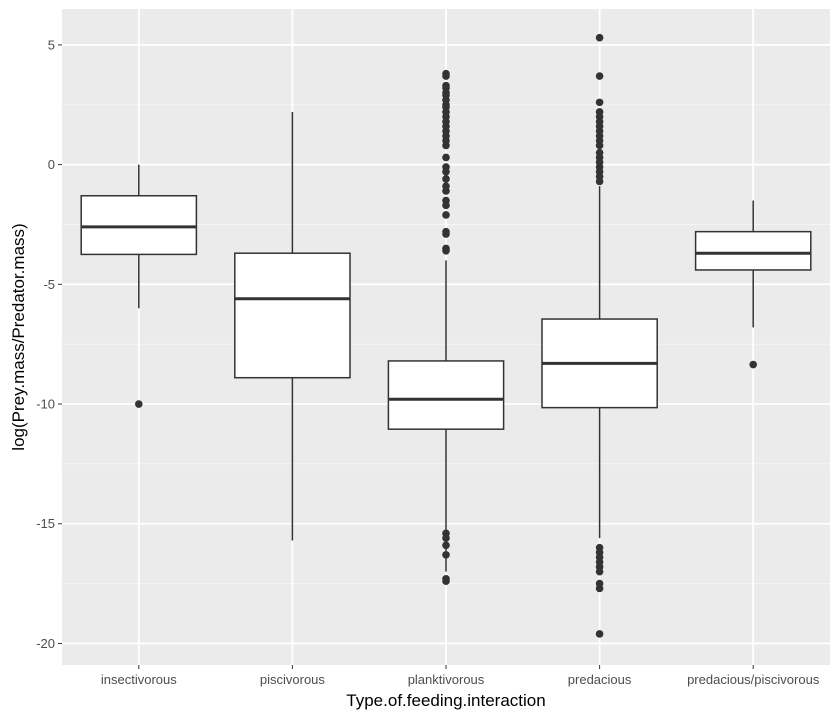 This screenshot has height=720, width=840. Describe the element at coordinates (51, 164) in the screenshot. I see `y-tick-label: 0` at that location.